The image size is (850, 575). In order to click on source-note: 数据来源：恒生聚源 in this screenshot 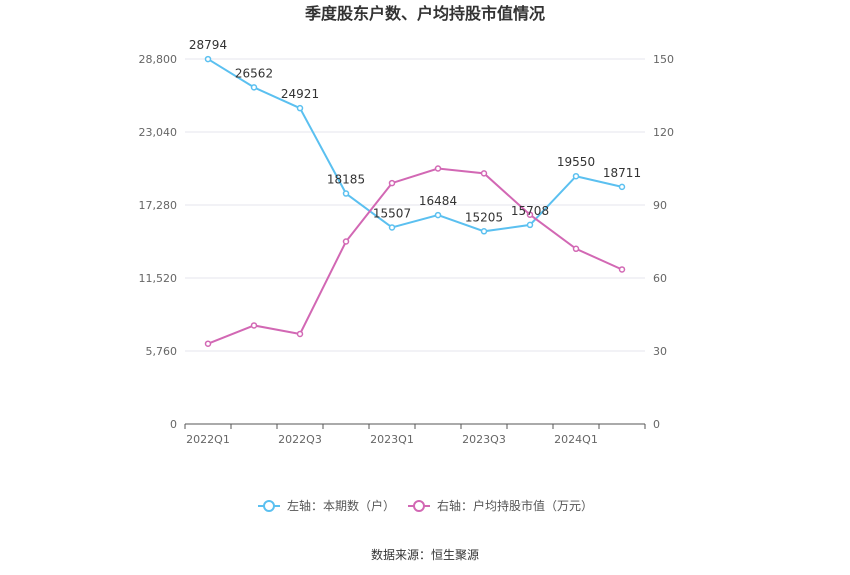, I will do `click(425, 554)`.